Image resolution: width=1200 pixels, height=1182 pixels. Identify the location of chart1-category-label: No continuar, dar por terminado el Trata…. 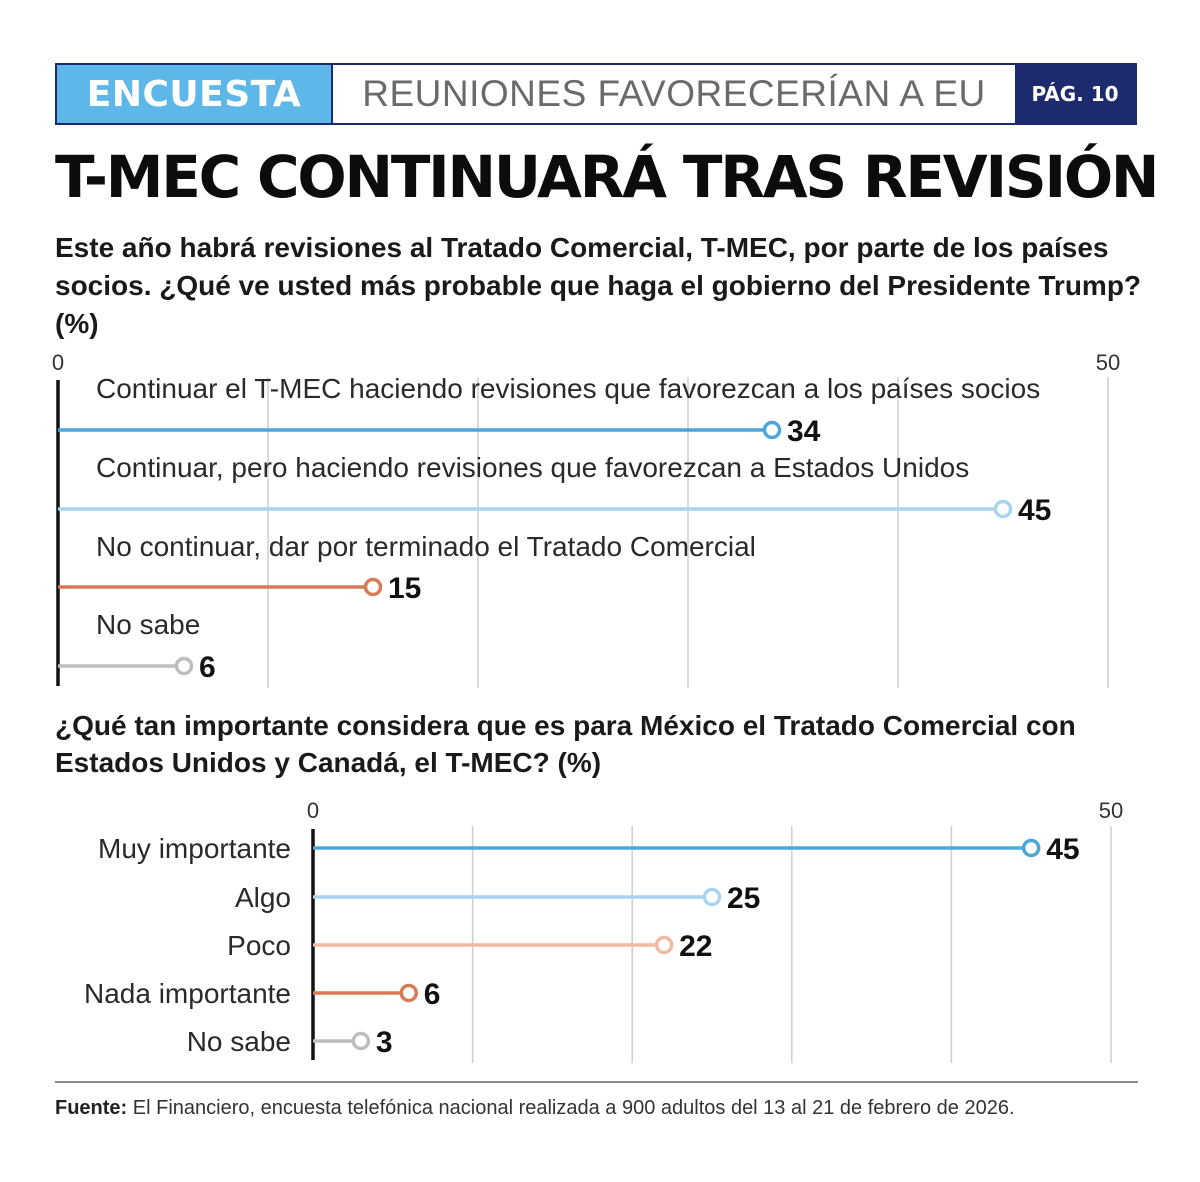
(426, 546).